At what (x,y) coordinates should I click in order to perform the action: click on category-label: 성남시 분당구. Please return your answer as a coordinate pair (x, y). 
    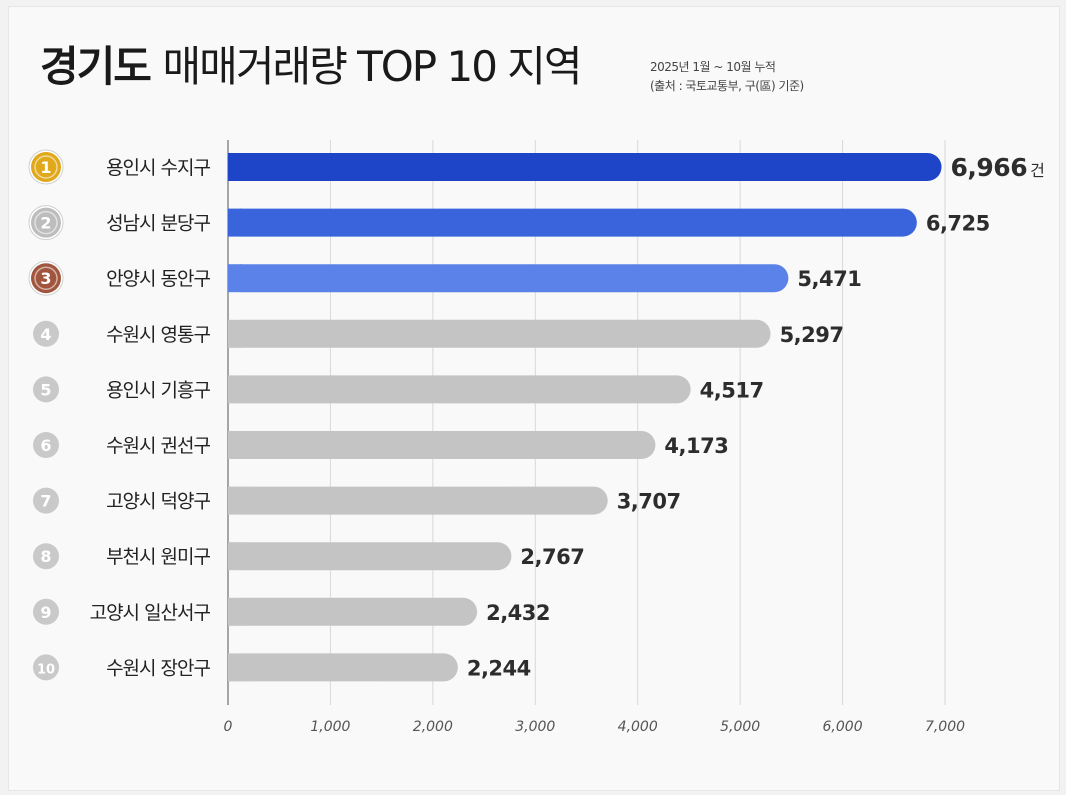
    Looking at the image, I should click on (158, 224).